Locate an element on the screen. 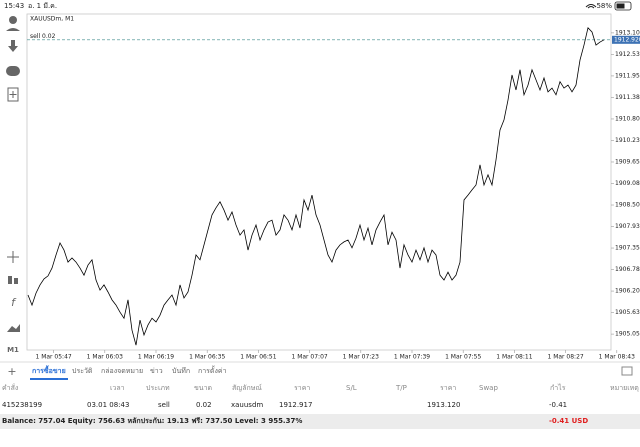  account-icon-body is located at coordinates (13, 29).